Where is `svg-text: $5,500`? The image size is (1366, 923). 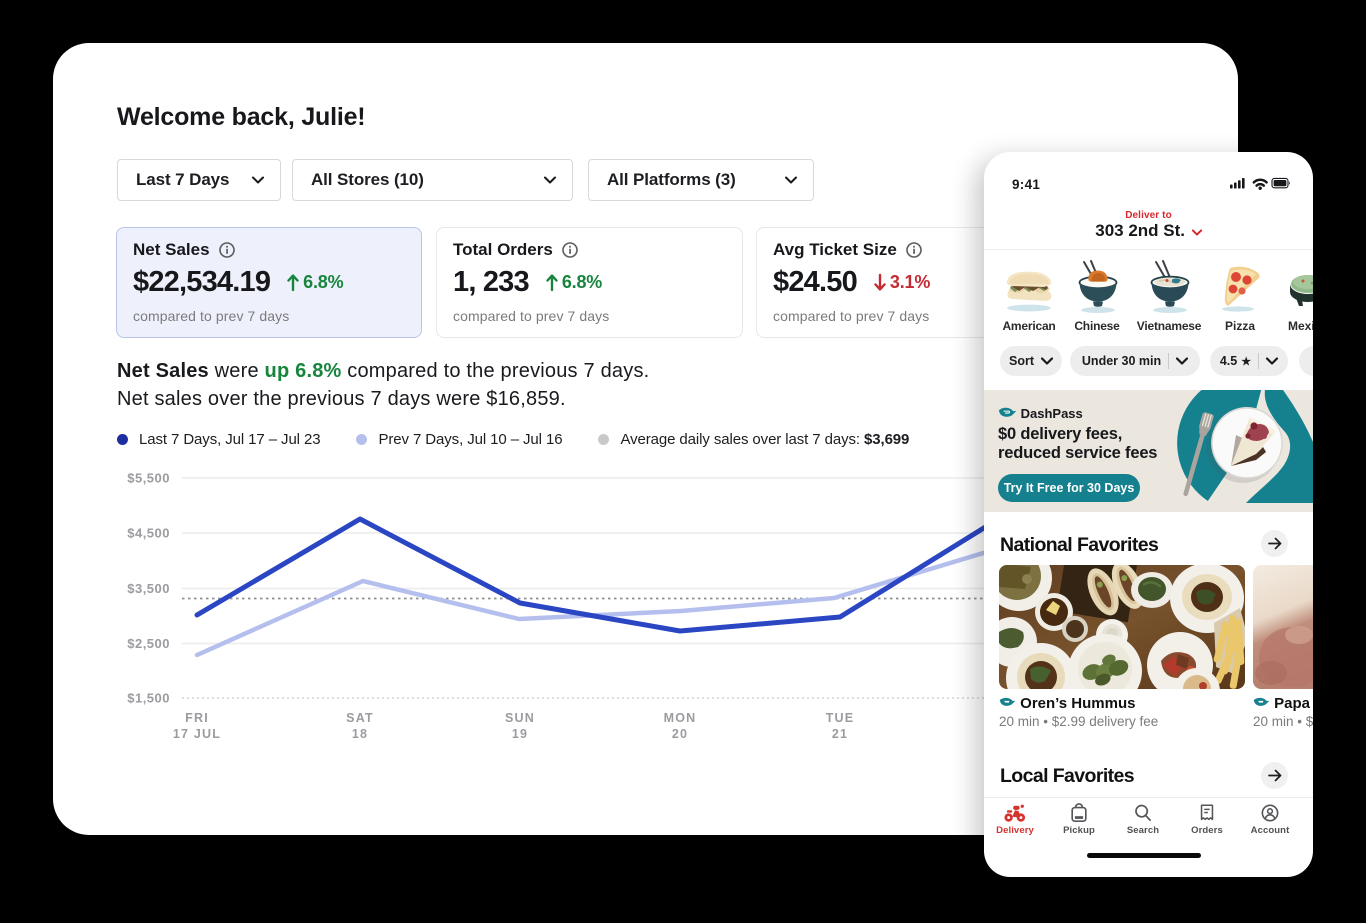
svg-text: $5,500 is located at coordinates (148, 478).